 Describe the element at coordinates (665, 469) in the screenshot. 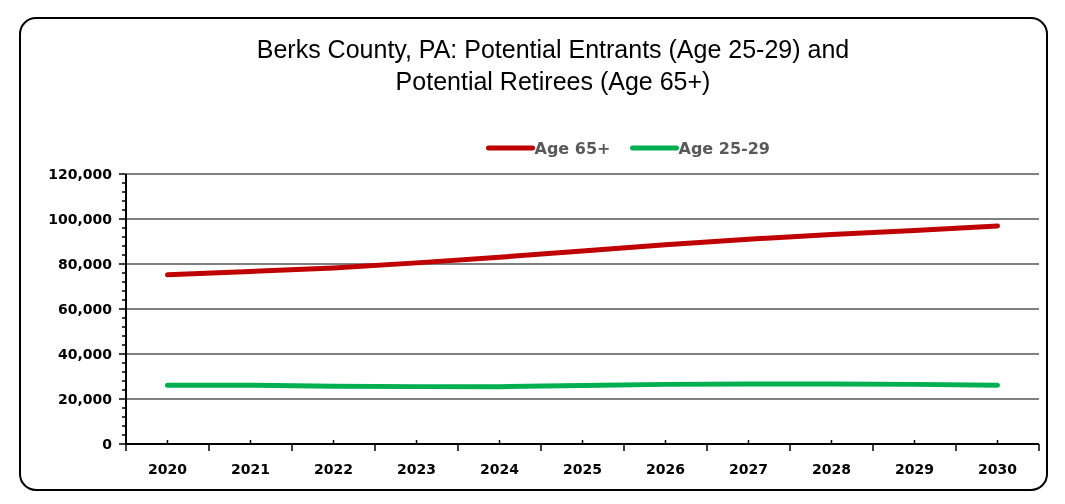

I see `x-tick-label: 2026` at that location.